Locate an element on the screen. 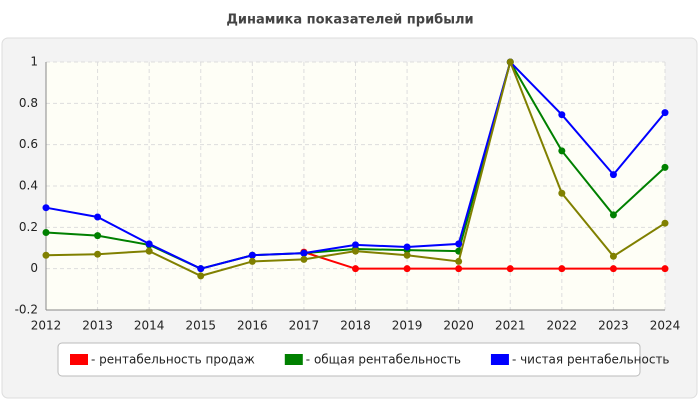 Image resolution: width=700 pixels, height=404 pixels. y-tick-label: -0.2 is located at coordinates (26, 310).